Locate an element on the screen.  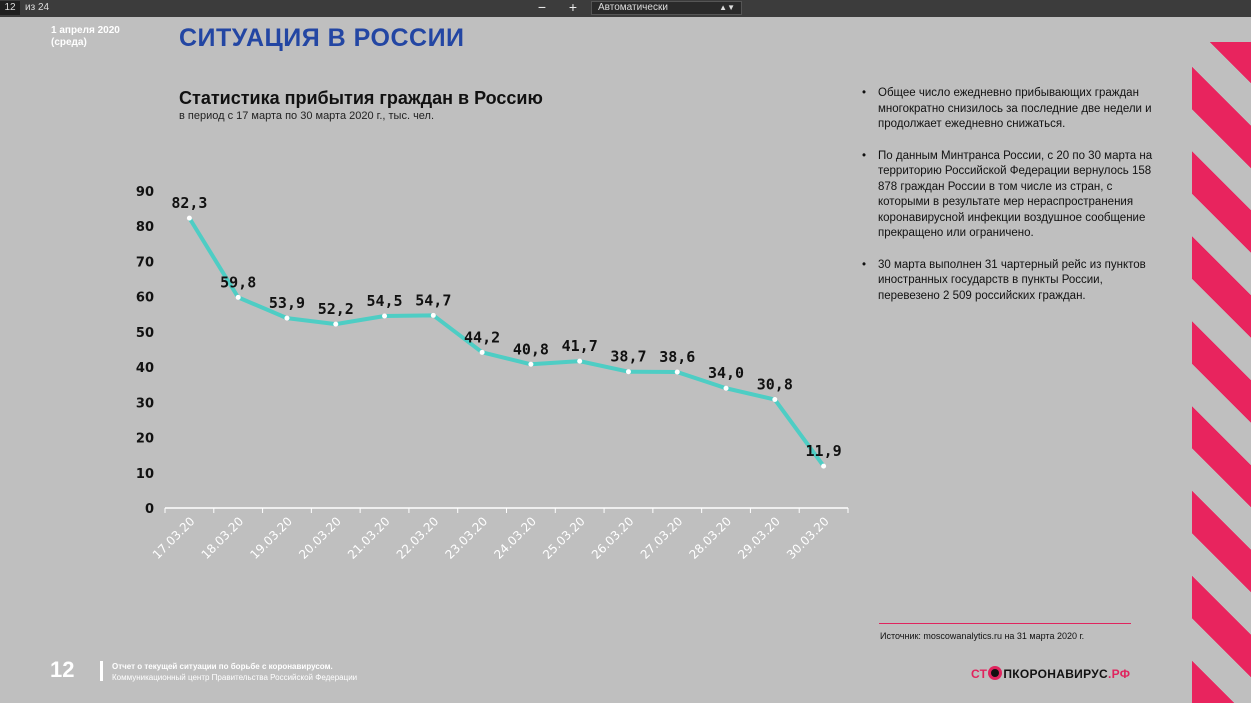
data-label: 82,3 is located at coordinates (189, 203).